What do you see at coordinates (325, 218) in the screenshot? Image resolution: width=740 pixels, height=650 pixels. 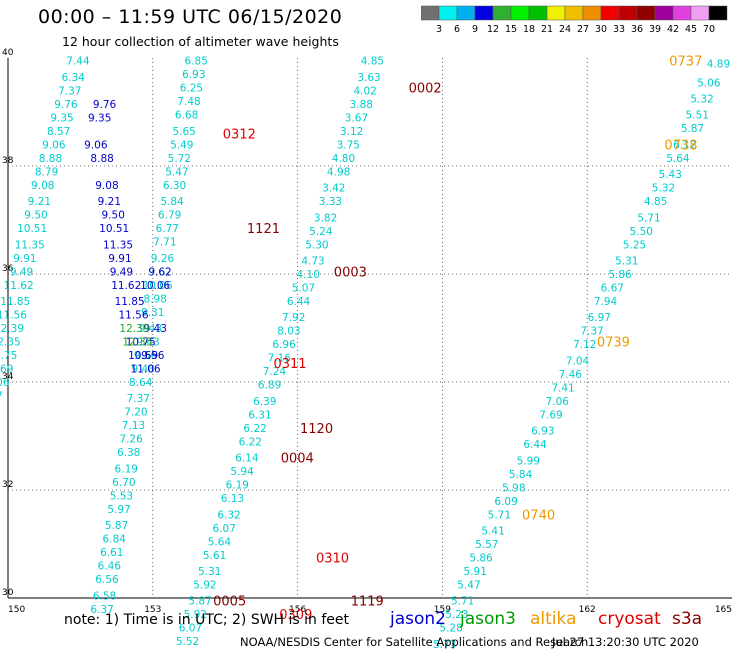 I see `wave-height-label: 3.82` at bounding box center [325, 218].